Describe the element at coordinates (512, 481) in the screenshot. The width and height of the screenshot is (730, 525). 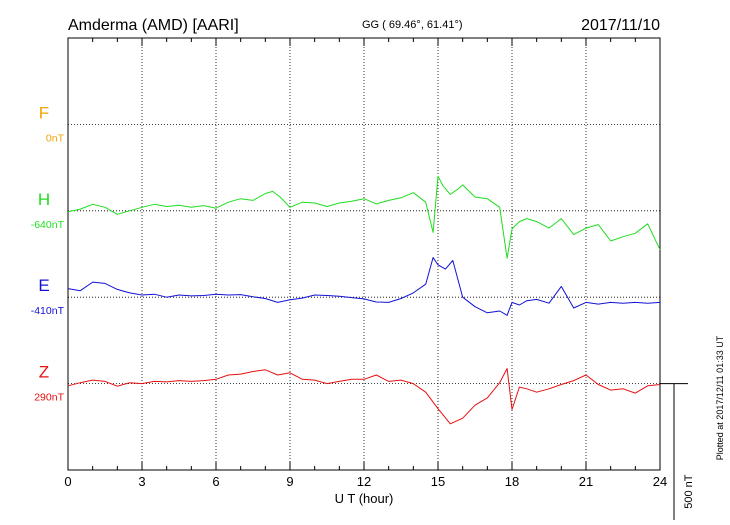
I see `x-tick-label-18: 18` at that location.